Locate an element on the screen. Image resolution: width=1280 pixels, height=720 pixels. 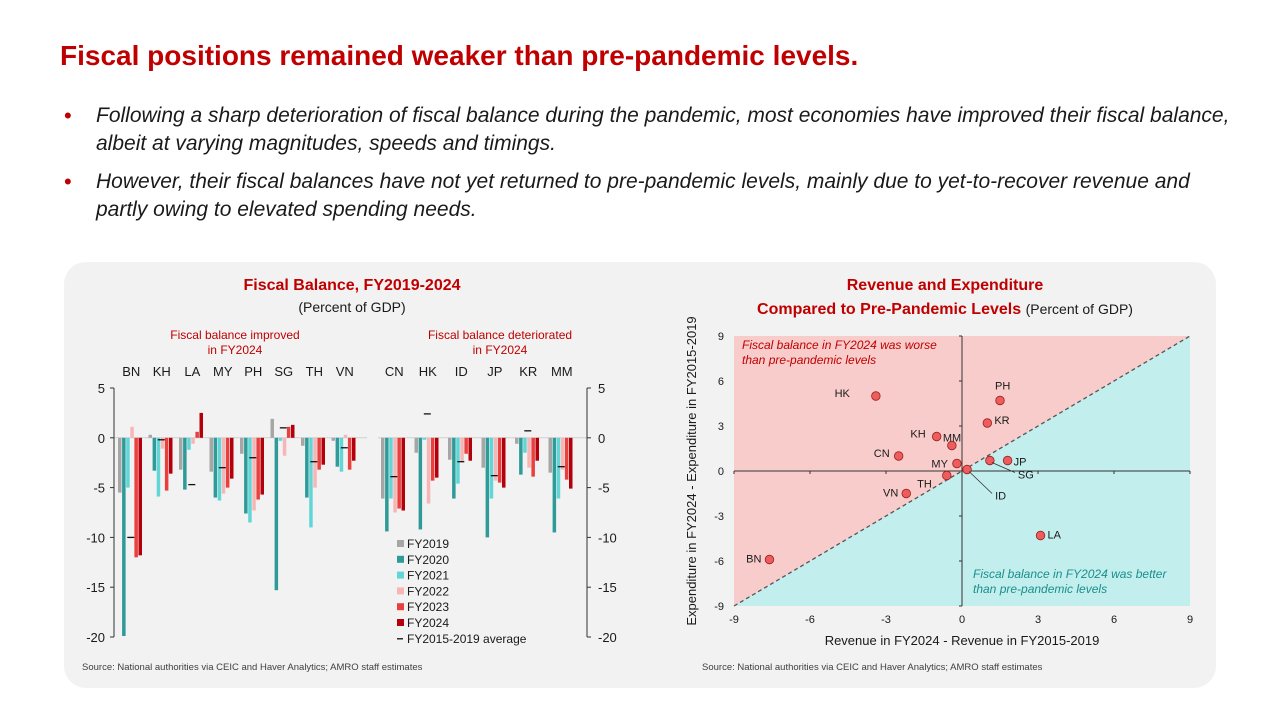
category-label: KR is located at coordinates (528, 371).